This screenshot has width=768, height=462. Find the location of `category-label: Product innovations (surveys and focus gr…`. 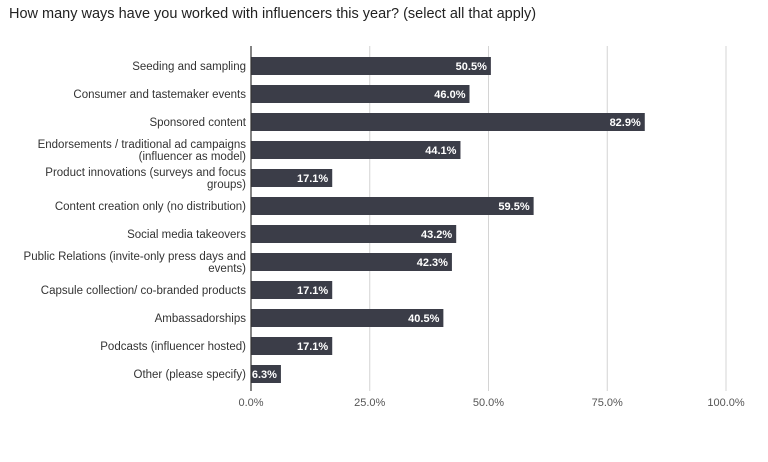

category-label: Product innovations (surveys and focus gr… is located at coordinates (145, 179).